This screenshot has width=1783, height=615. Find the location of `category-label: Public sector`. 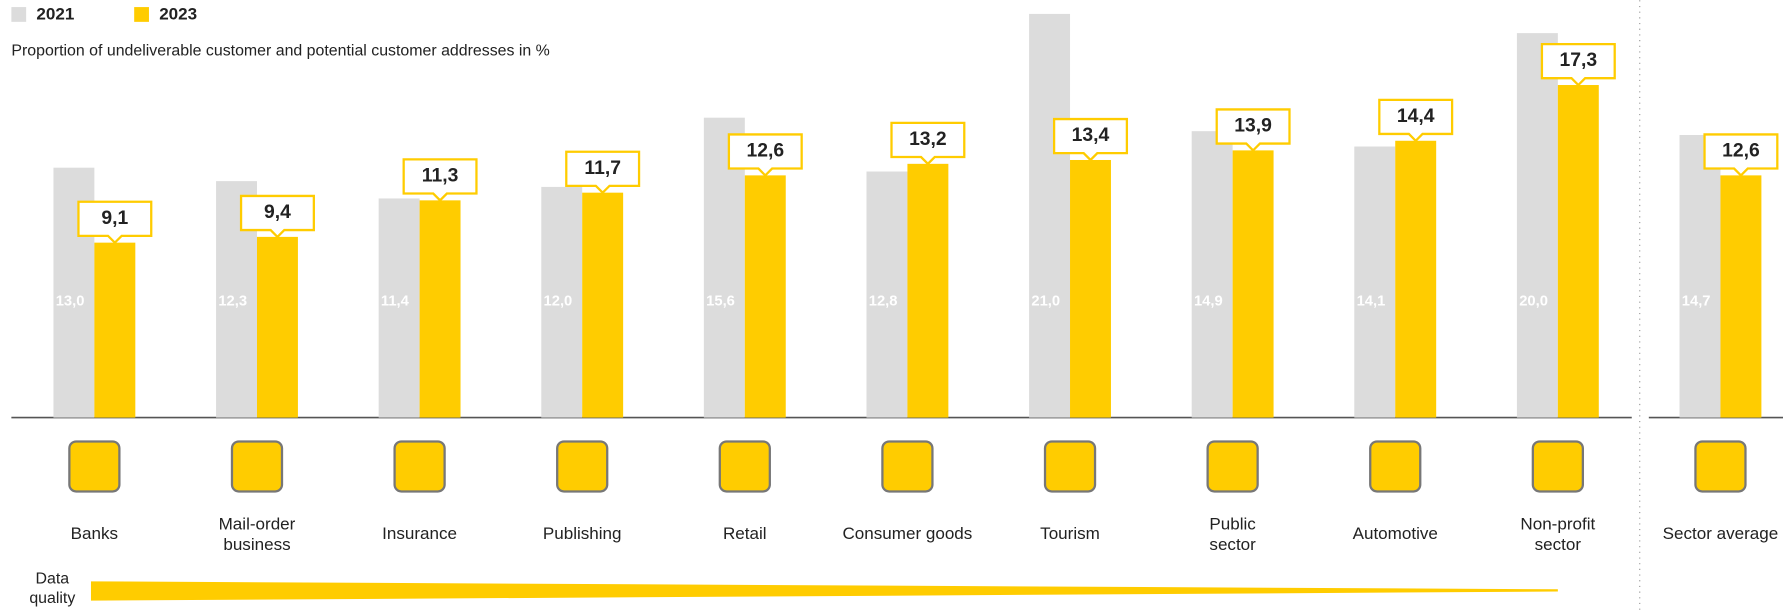

category-label: Public sector is located at coordinates (1232, 533).